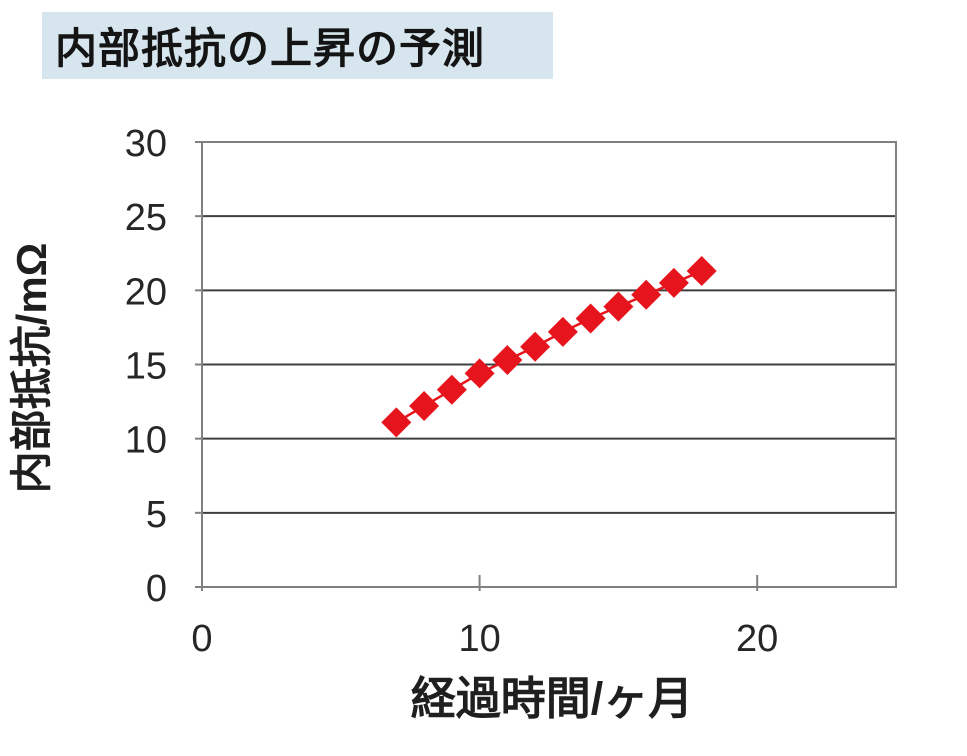 This screenshot has width=967, height=756. Describe the element at coordinates (146, 144) in the screenshot. I see `y-tick-label: 30` at that location.